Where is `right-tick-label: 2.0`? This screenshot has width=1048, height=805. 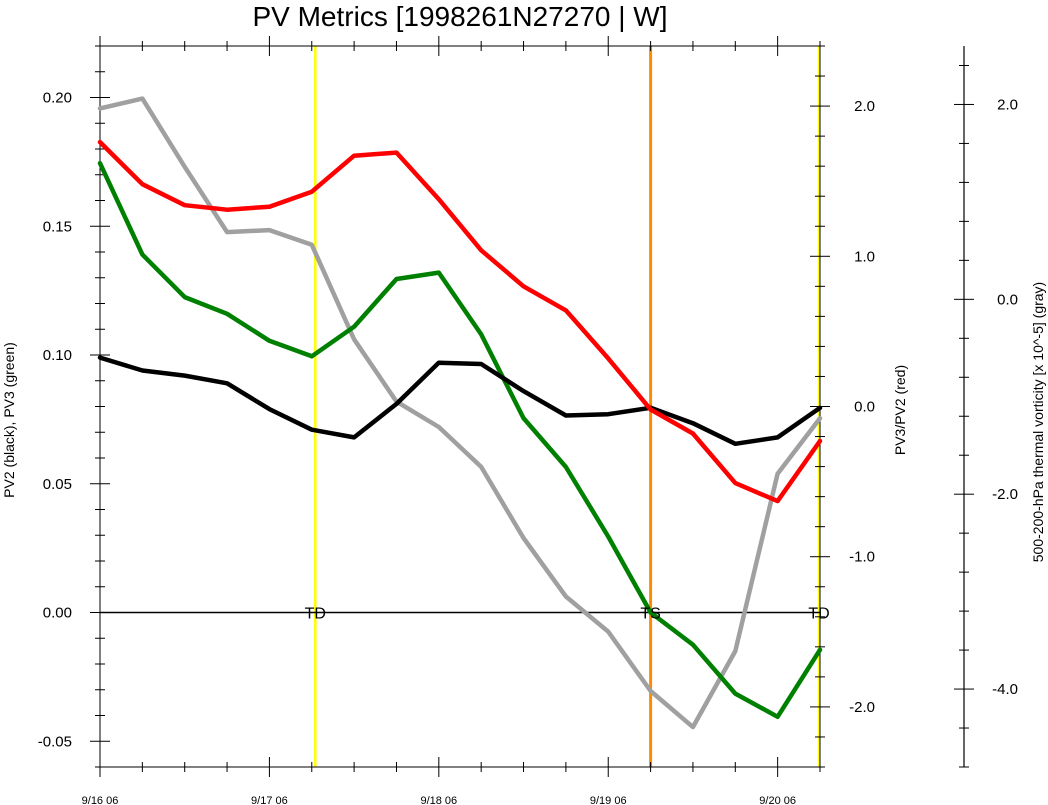
right-tick-label: 2.0 is located at coordinates (864, 106).